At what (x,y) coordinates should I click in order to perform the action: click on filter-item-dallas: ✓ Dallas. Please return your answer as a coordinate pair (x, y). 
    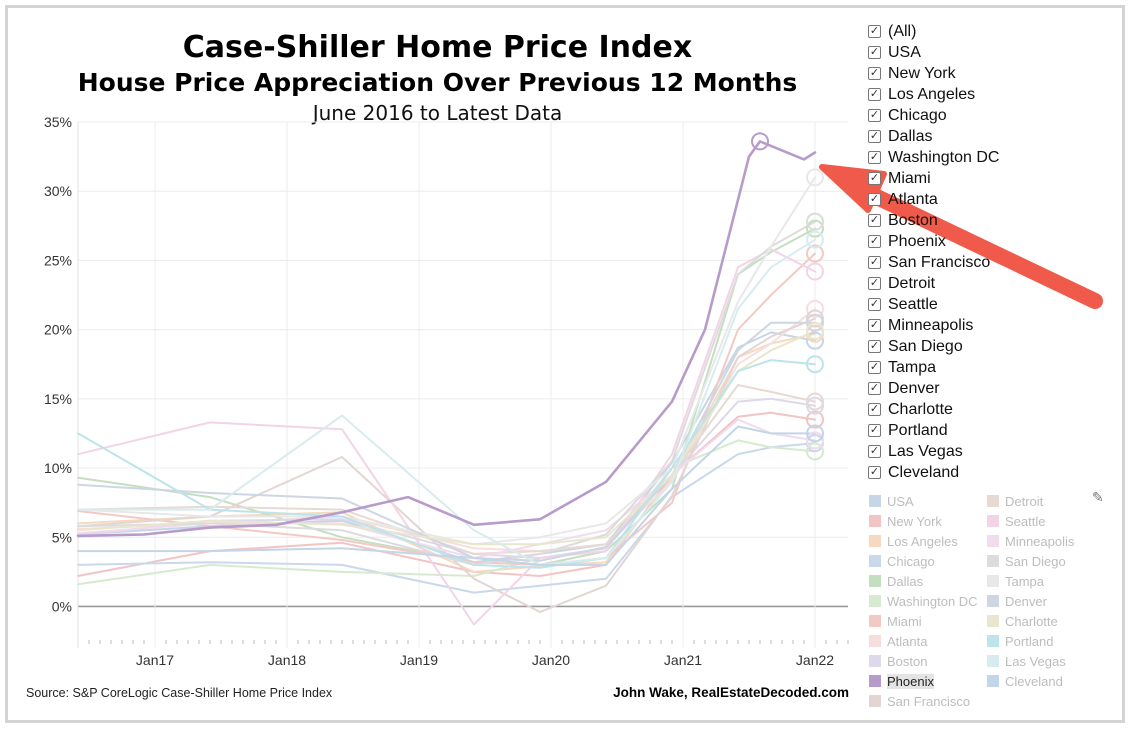
    Looking at the image, I should click on (988, 136).